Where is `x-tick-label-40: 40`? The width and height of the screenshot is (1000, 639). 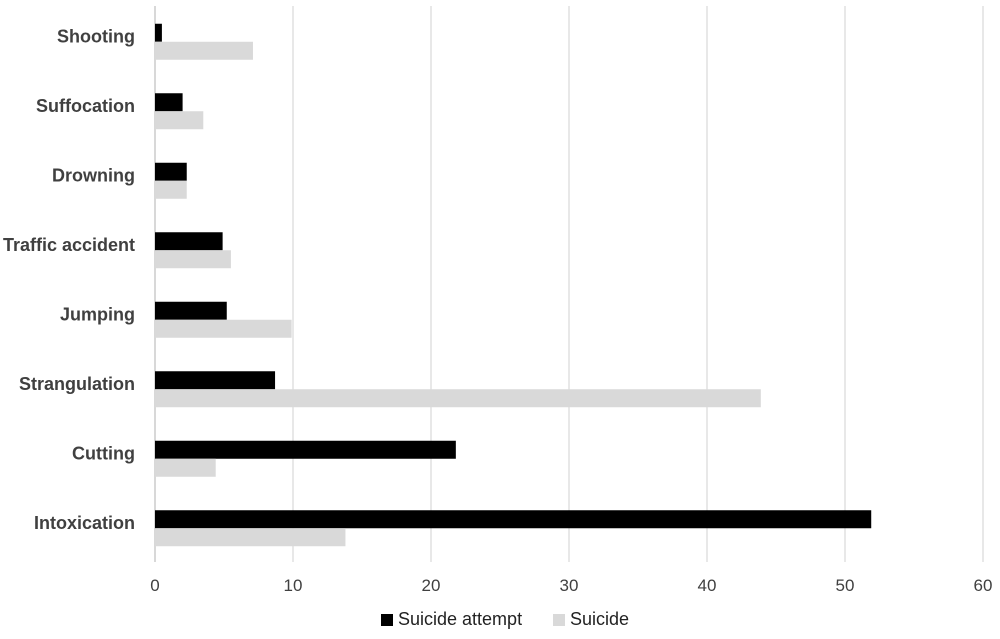
x-tick-label-40: 40 is located at coordinates (707, 585).